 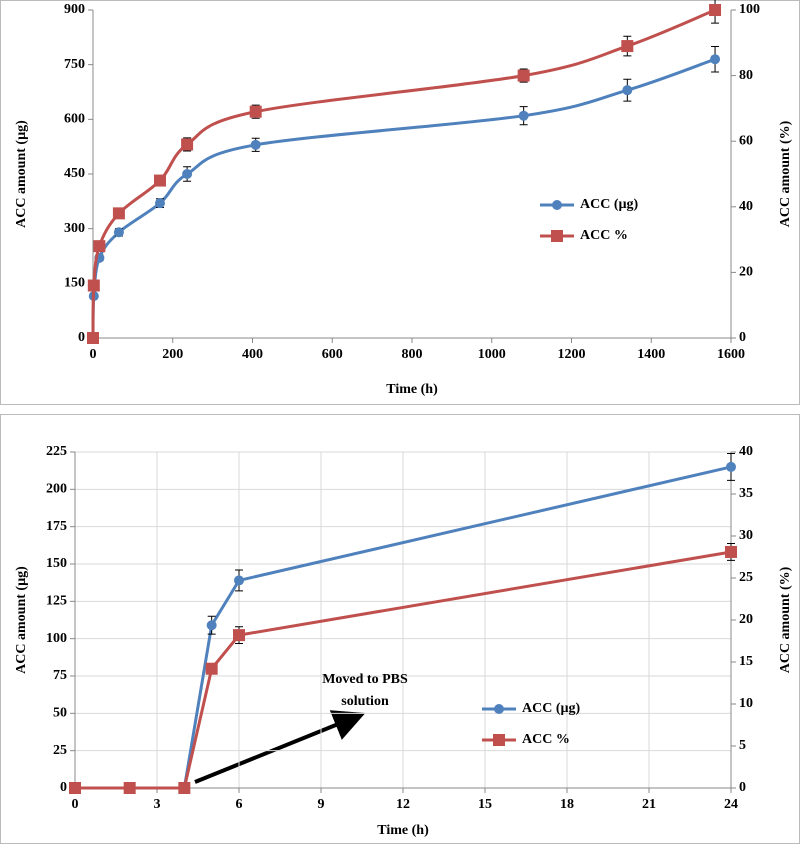 What do you see at coordinates (746, 493) in the screenshot?
I see `y2-tick-label: 35` at bounding box center [746, 493].